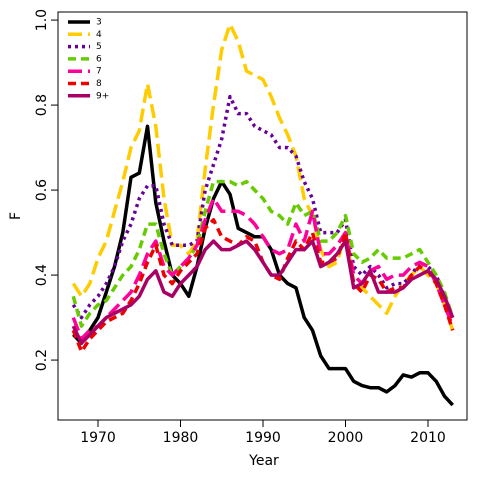 This screenshot has width=480, height=480. I want to click on x-tick-label: 2010, so click(428, 438).